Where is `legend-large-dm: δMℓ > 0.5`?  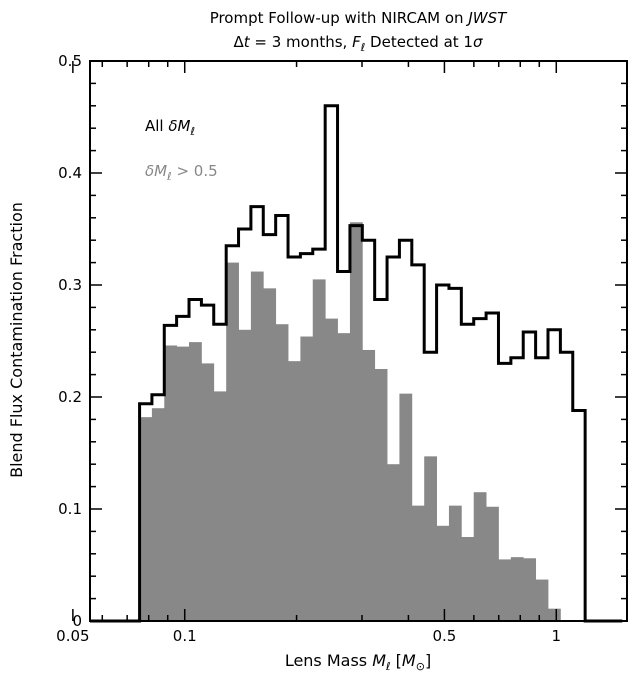
legend-large-dm: δMℓ > 0.5 is located at coordinates (181, 172).